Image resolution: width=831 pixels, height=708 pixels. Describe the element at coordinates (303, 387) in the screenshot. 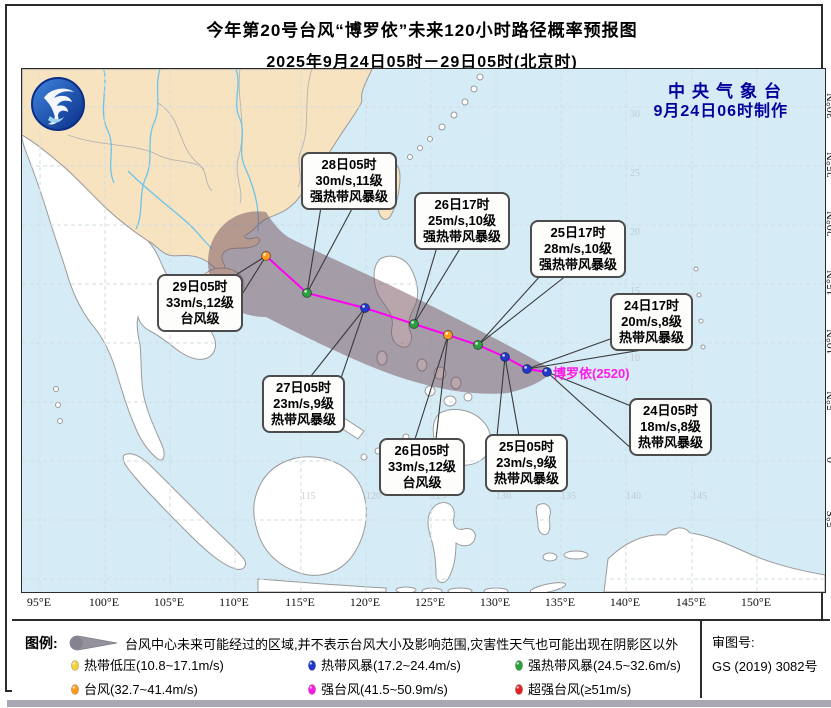

I see `callout-text: 27日05时` at that location.